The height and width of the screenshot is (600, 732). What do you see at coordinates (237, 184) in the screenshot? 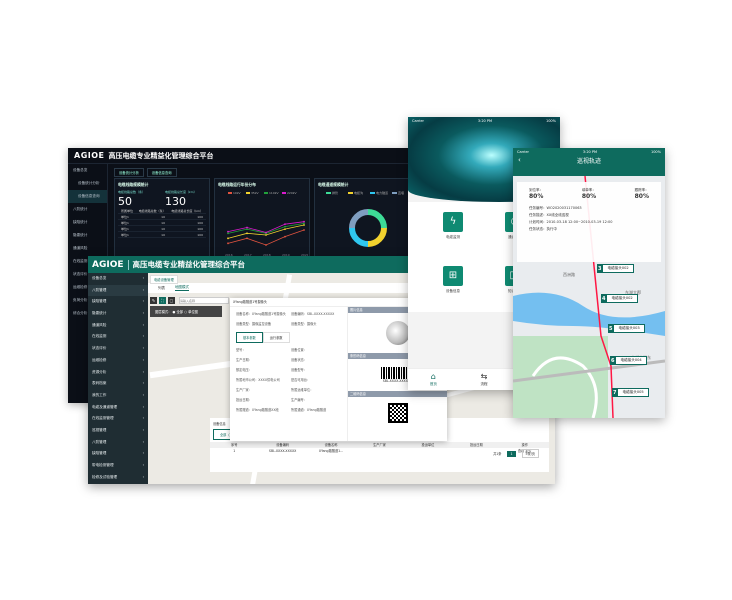
I see `panel-title: 电缆线路运行年份分布` at bounding box center [237, 184].